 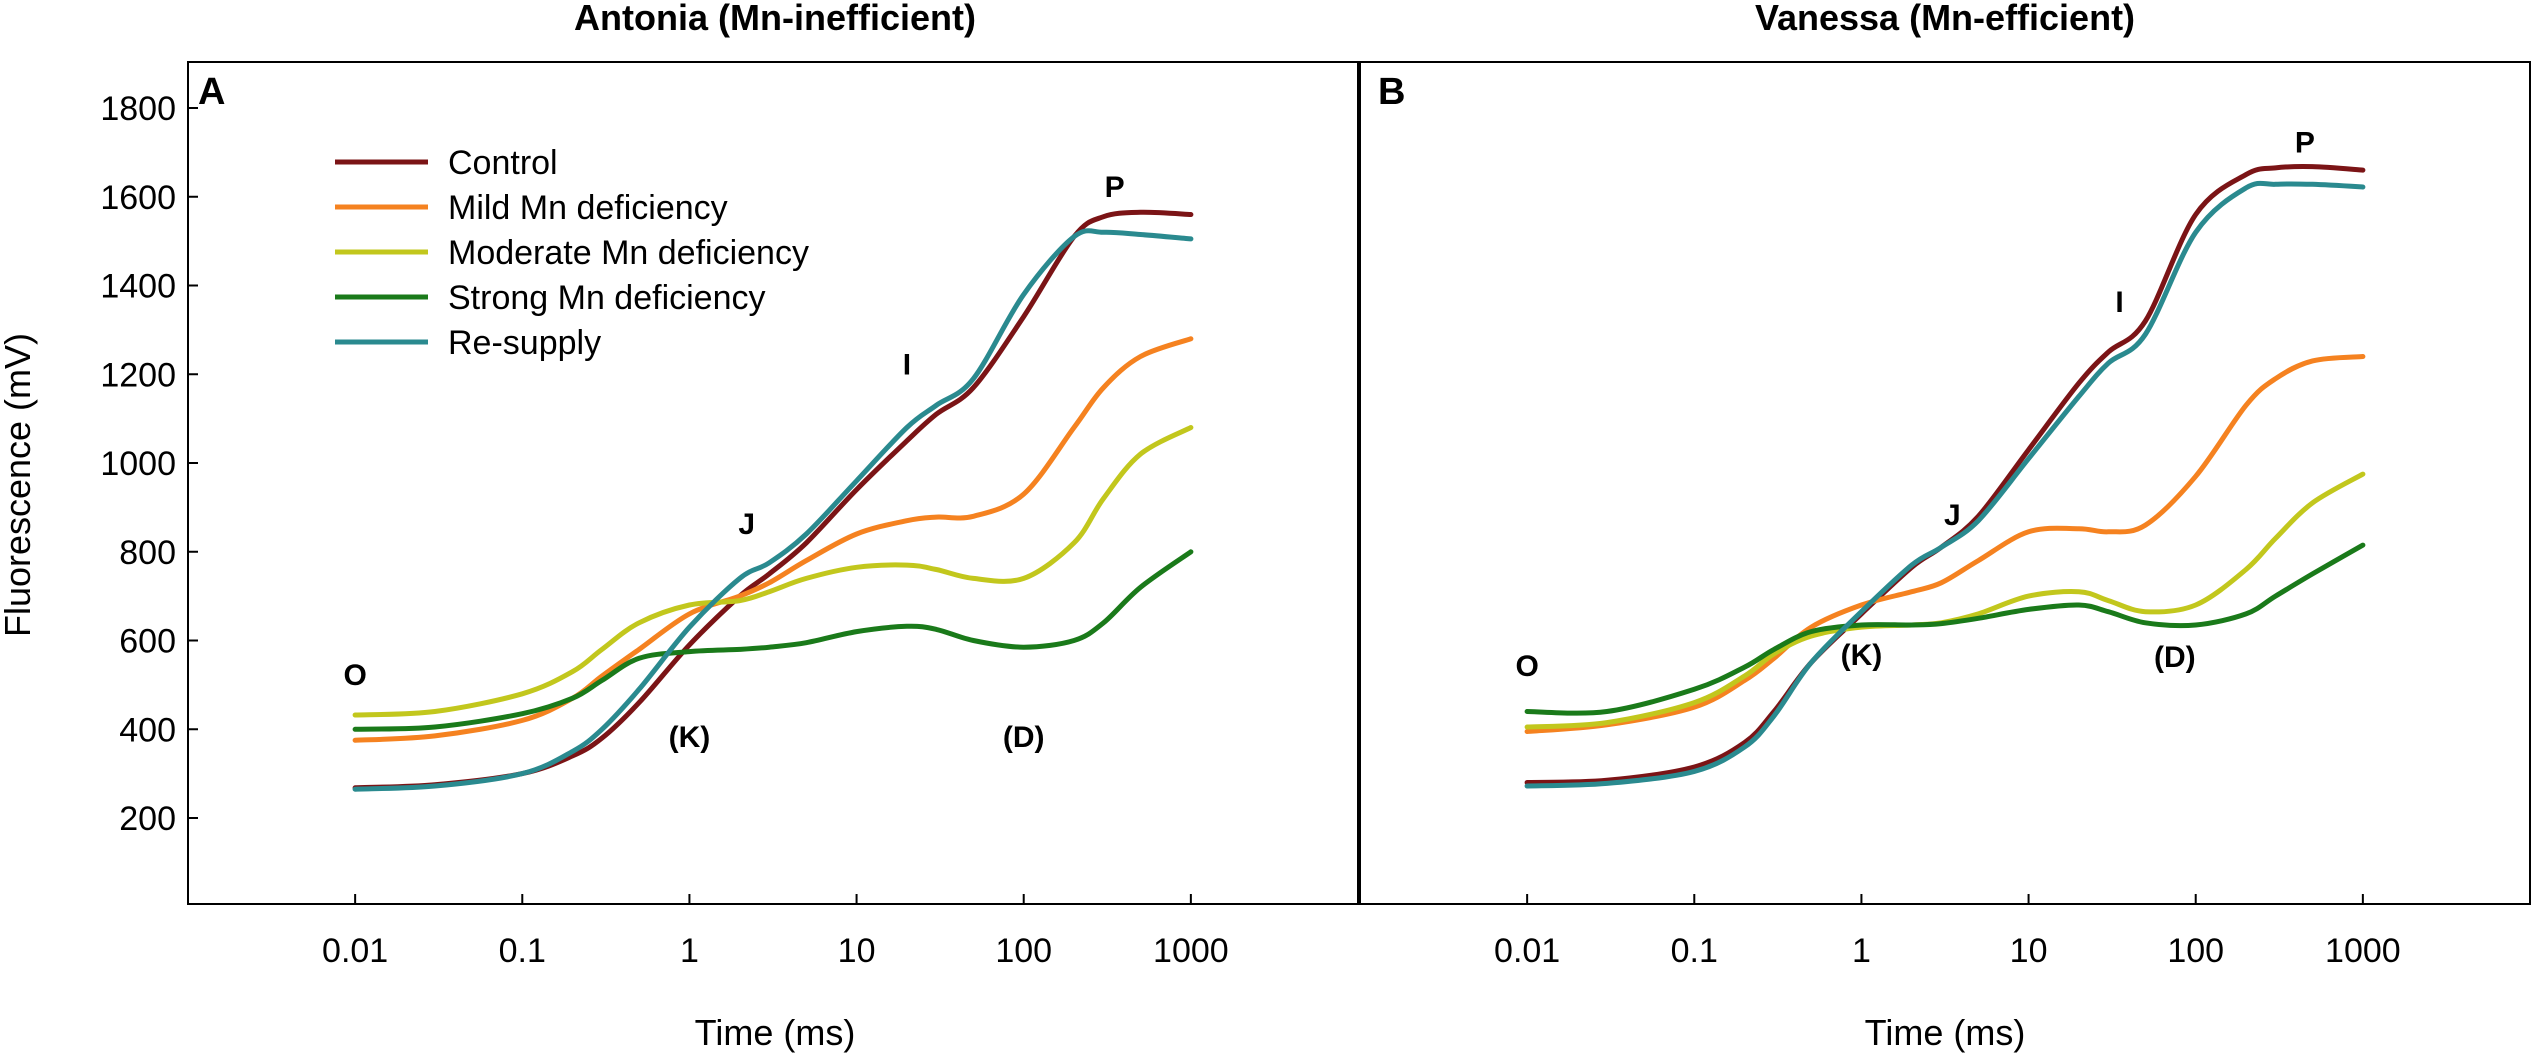 What do you see at coordinates (211, 92) in the screenshot?
I see `panel-label-a: A` at bounding box center [211, 92].